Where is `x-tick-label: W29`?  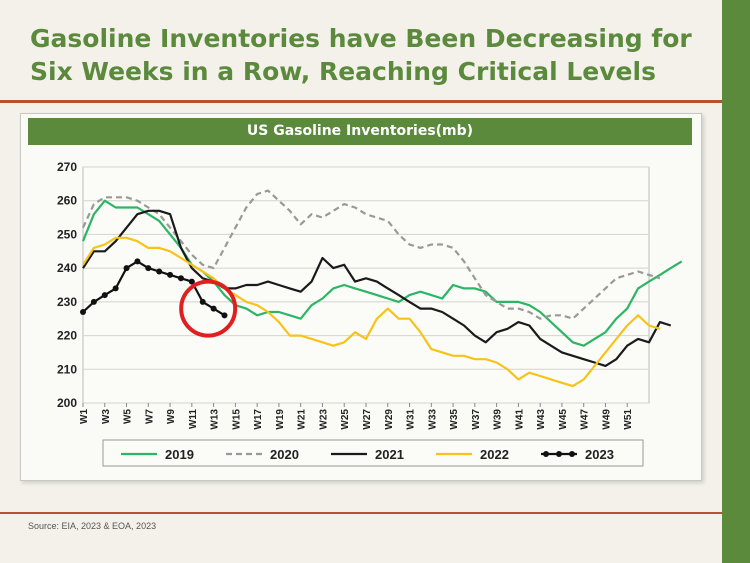 x-tick-label: W29 is located at coordinates (389, 419).